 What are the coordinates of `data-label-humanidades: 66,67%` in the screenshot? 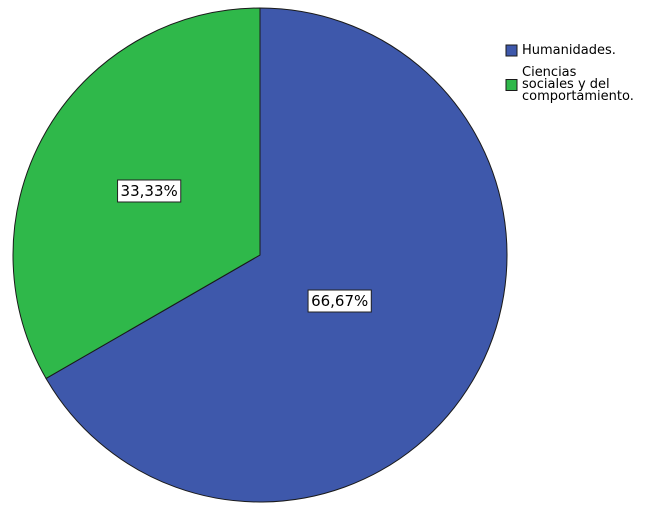 It's located at (339, 301).